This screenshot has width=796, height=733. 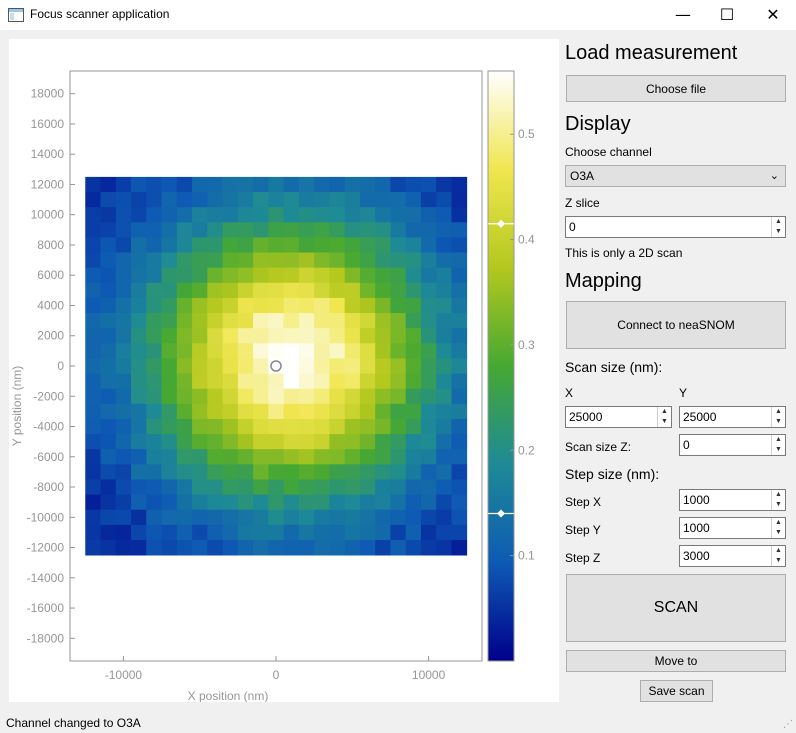 I want to click on scan-size-x-spinbox: 25000 ▲ ▼, so click(x=618, y=417).